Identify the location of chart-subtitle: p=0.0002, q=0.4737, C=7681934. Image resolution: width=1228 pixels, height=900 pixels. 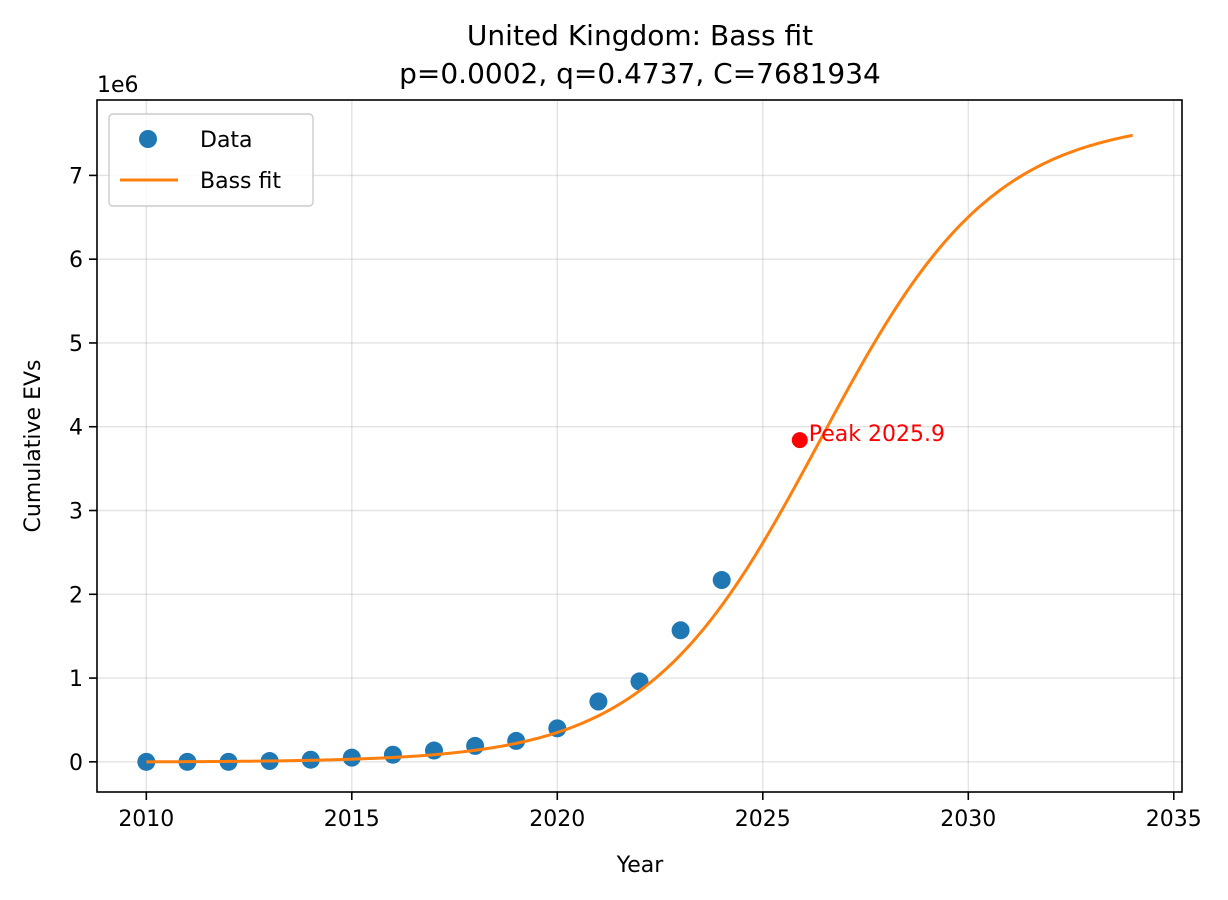
(640, 73).